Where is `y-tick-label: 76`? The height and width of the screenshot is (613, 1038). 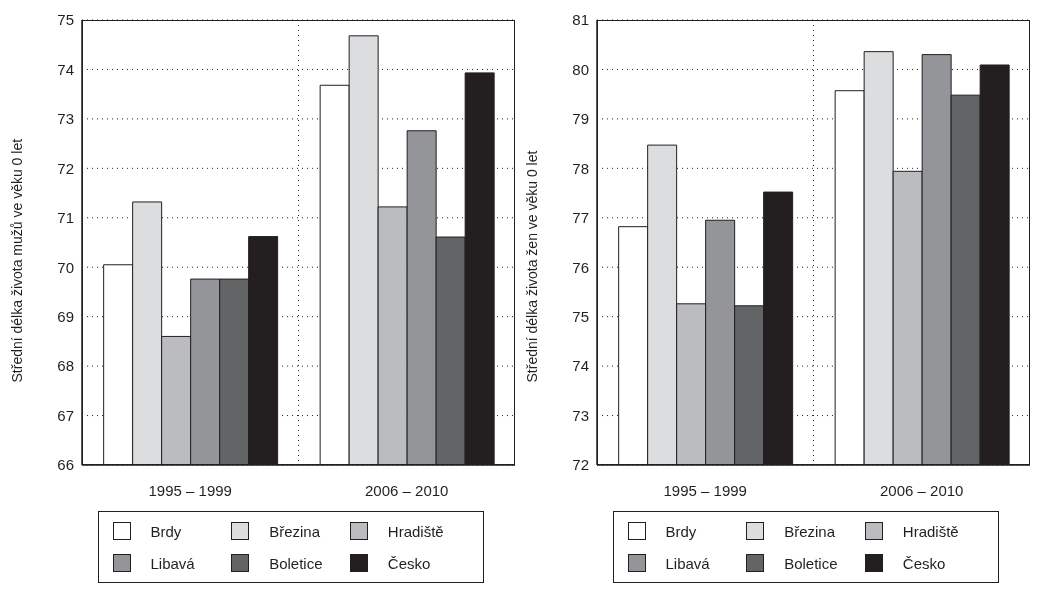
y-tick-label: 76 is located at coordinates (580, 267).